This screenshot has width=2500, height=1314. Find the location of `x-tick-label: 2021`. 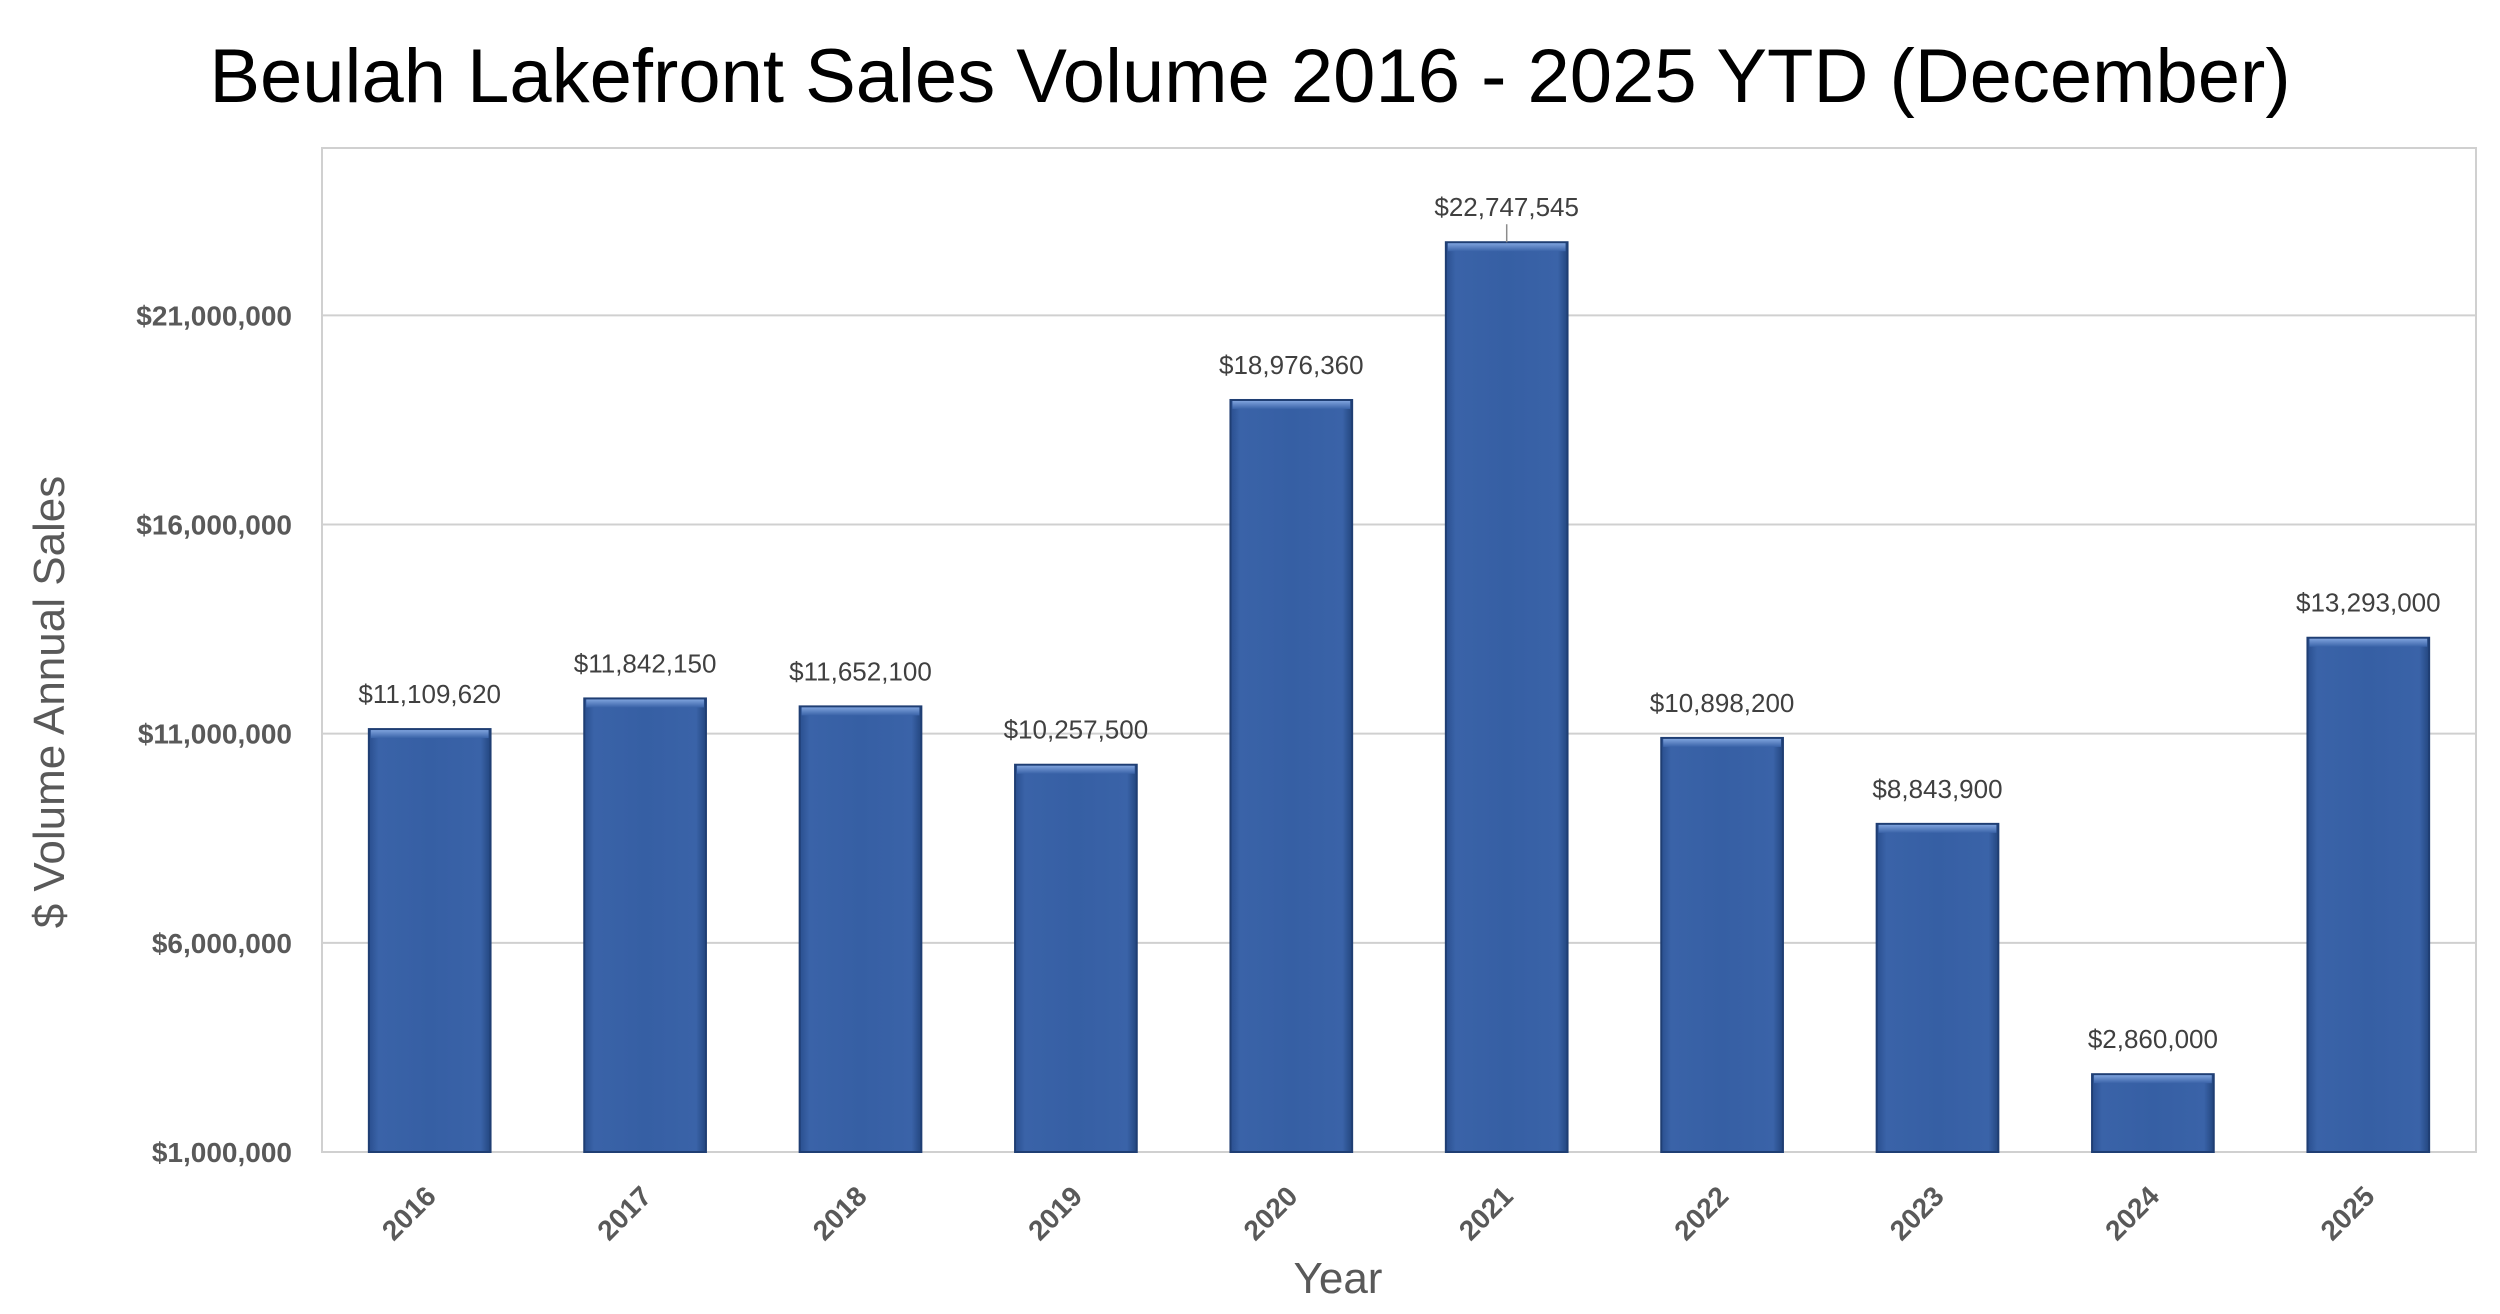

x-tick-label: 2021 is located at coordinates (1486, 1213).